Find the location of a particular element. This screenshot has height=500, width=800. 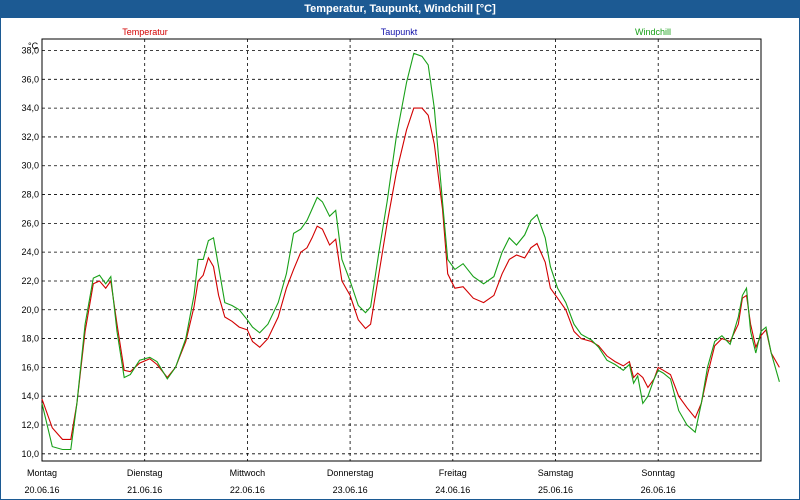

y-tick-label: 14,0 is located at coordinates (30, 396).